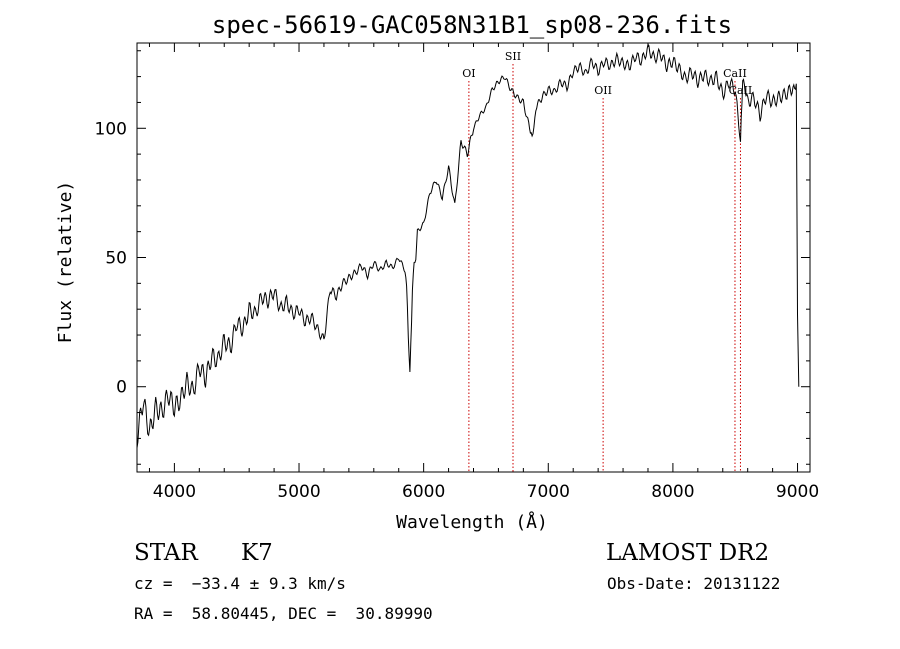 This screenshot has height=649, width=900. Describe the element at coordinates (174, 492) in the screenshot. I see `x-tick-label: 4000` at that location.